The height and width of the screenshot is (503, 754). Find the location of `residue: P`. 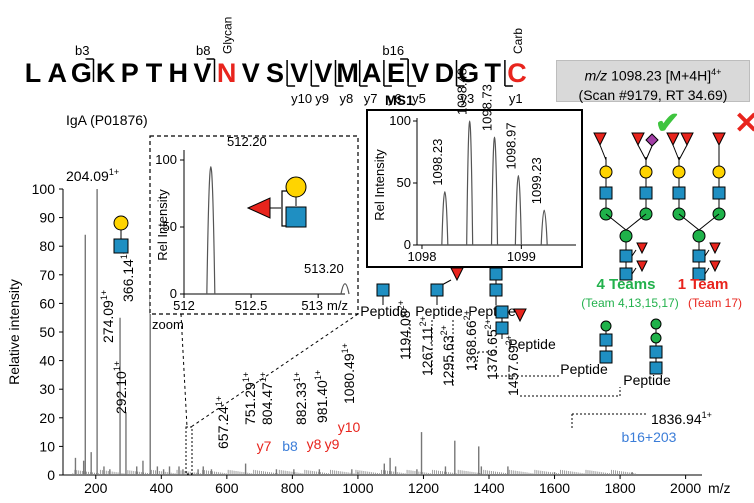

residue: P is located at coordinates (130, 73).